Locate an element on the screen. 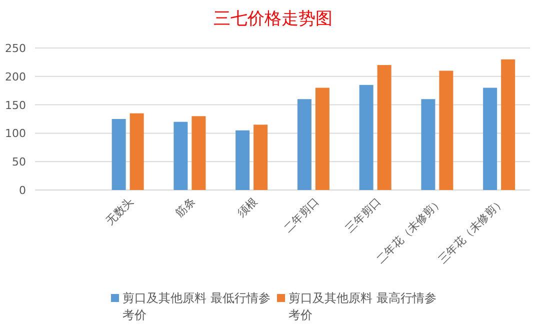 This screenshot has width=547, height=334. x-tick-label: 三年剪口 is located at coordinates (363, 215).